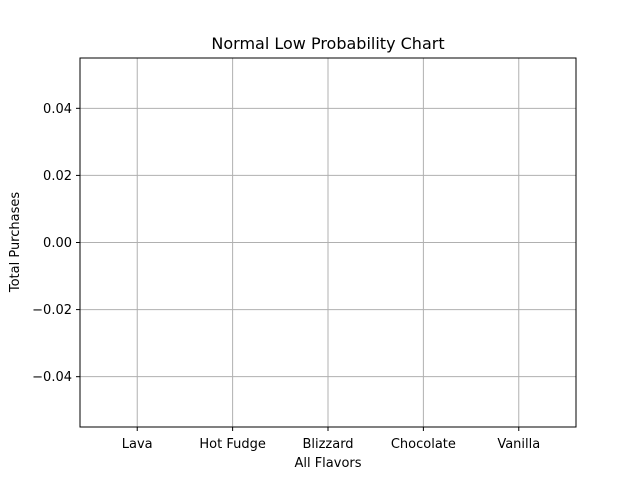  What do you see at coordinates (52, 377) in the screenshot?
I see `y-tick-label: −0.04` at bounding box center [52, 377].